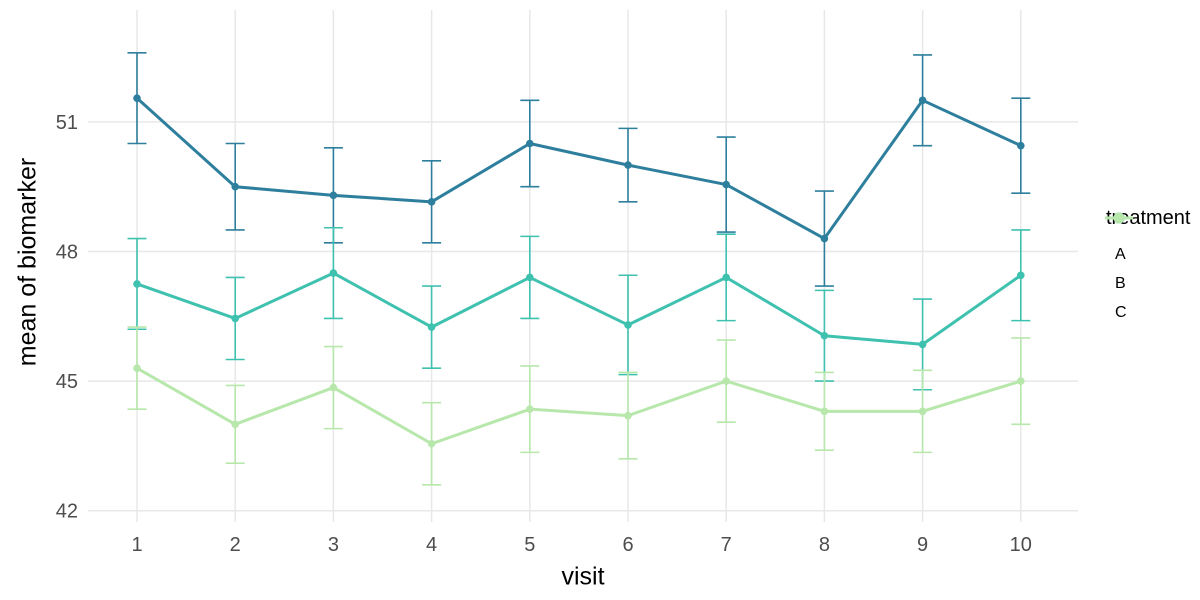 The image size is (1200, 600). I want to click on x-tick-label-1: 1, so click(136, 545).